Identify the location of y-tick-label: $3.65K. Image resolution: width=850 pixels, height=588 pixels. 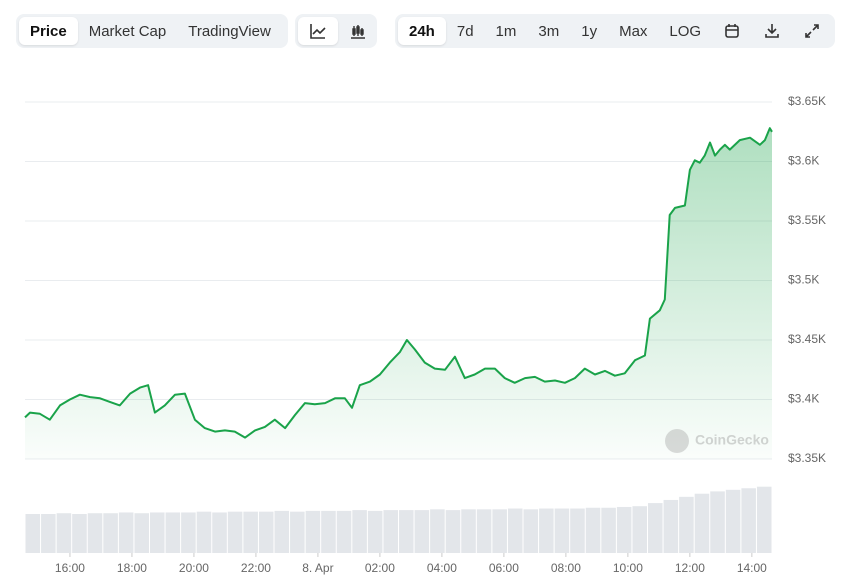
(807, 101).